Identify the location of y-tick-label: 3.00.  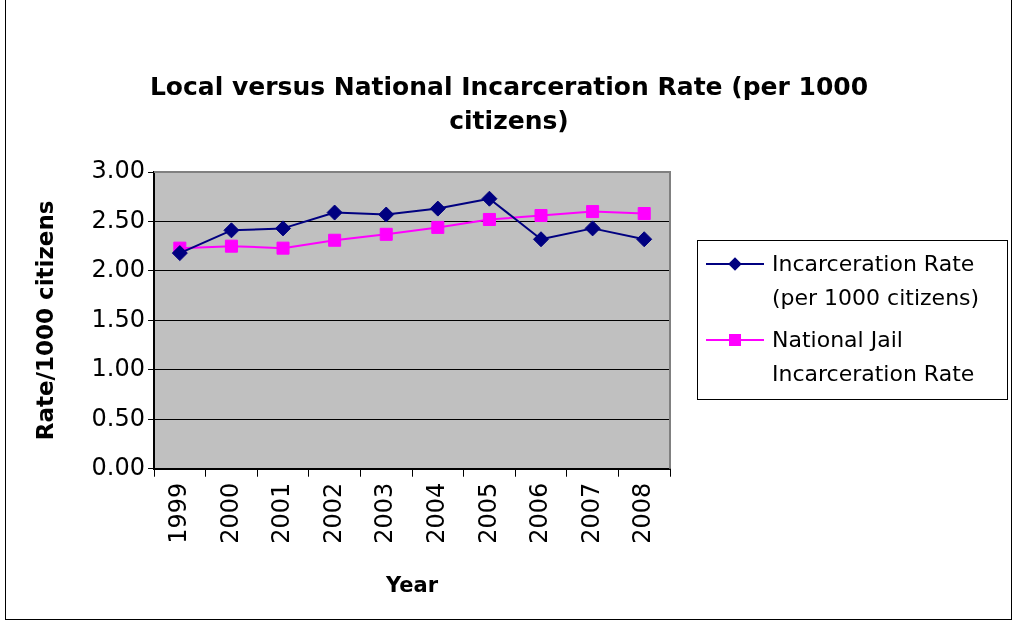
(118, 170).